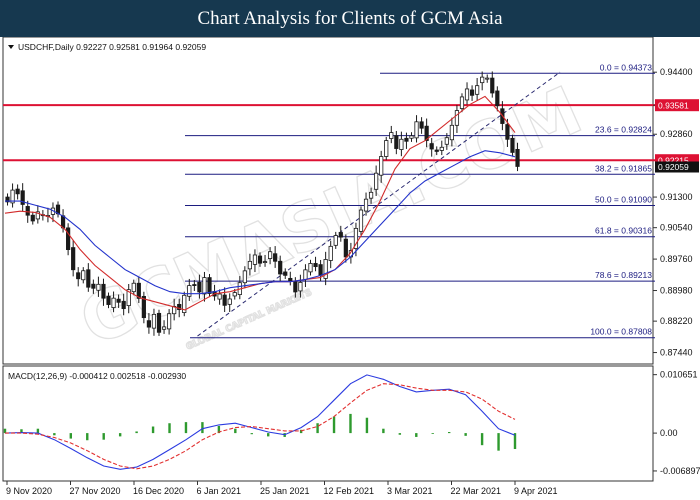  Describe the element at coordinates (626, 67) in the screenshot. I see `fib-label: 0.0 = 0.94373` at that location.